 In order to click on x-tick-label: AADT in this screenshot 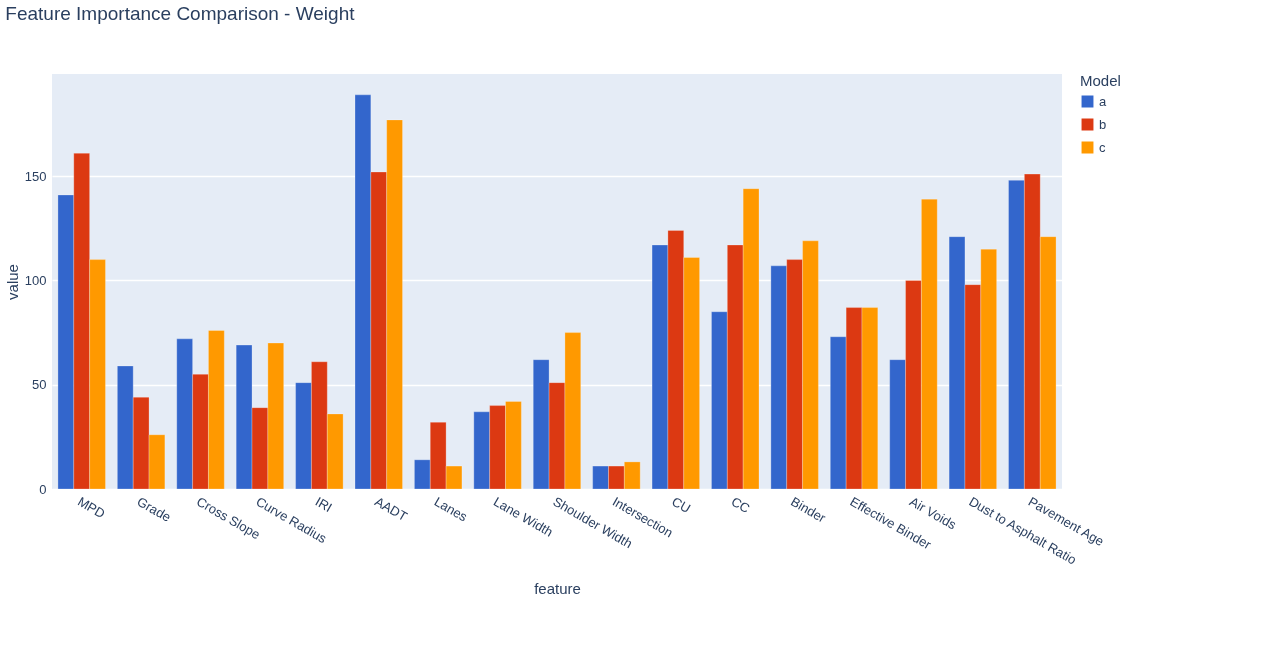, I will do `click(391, 509)`.